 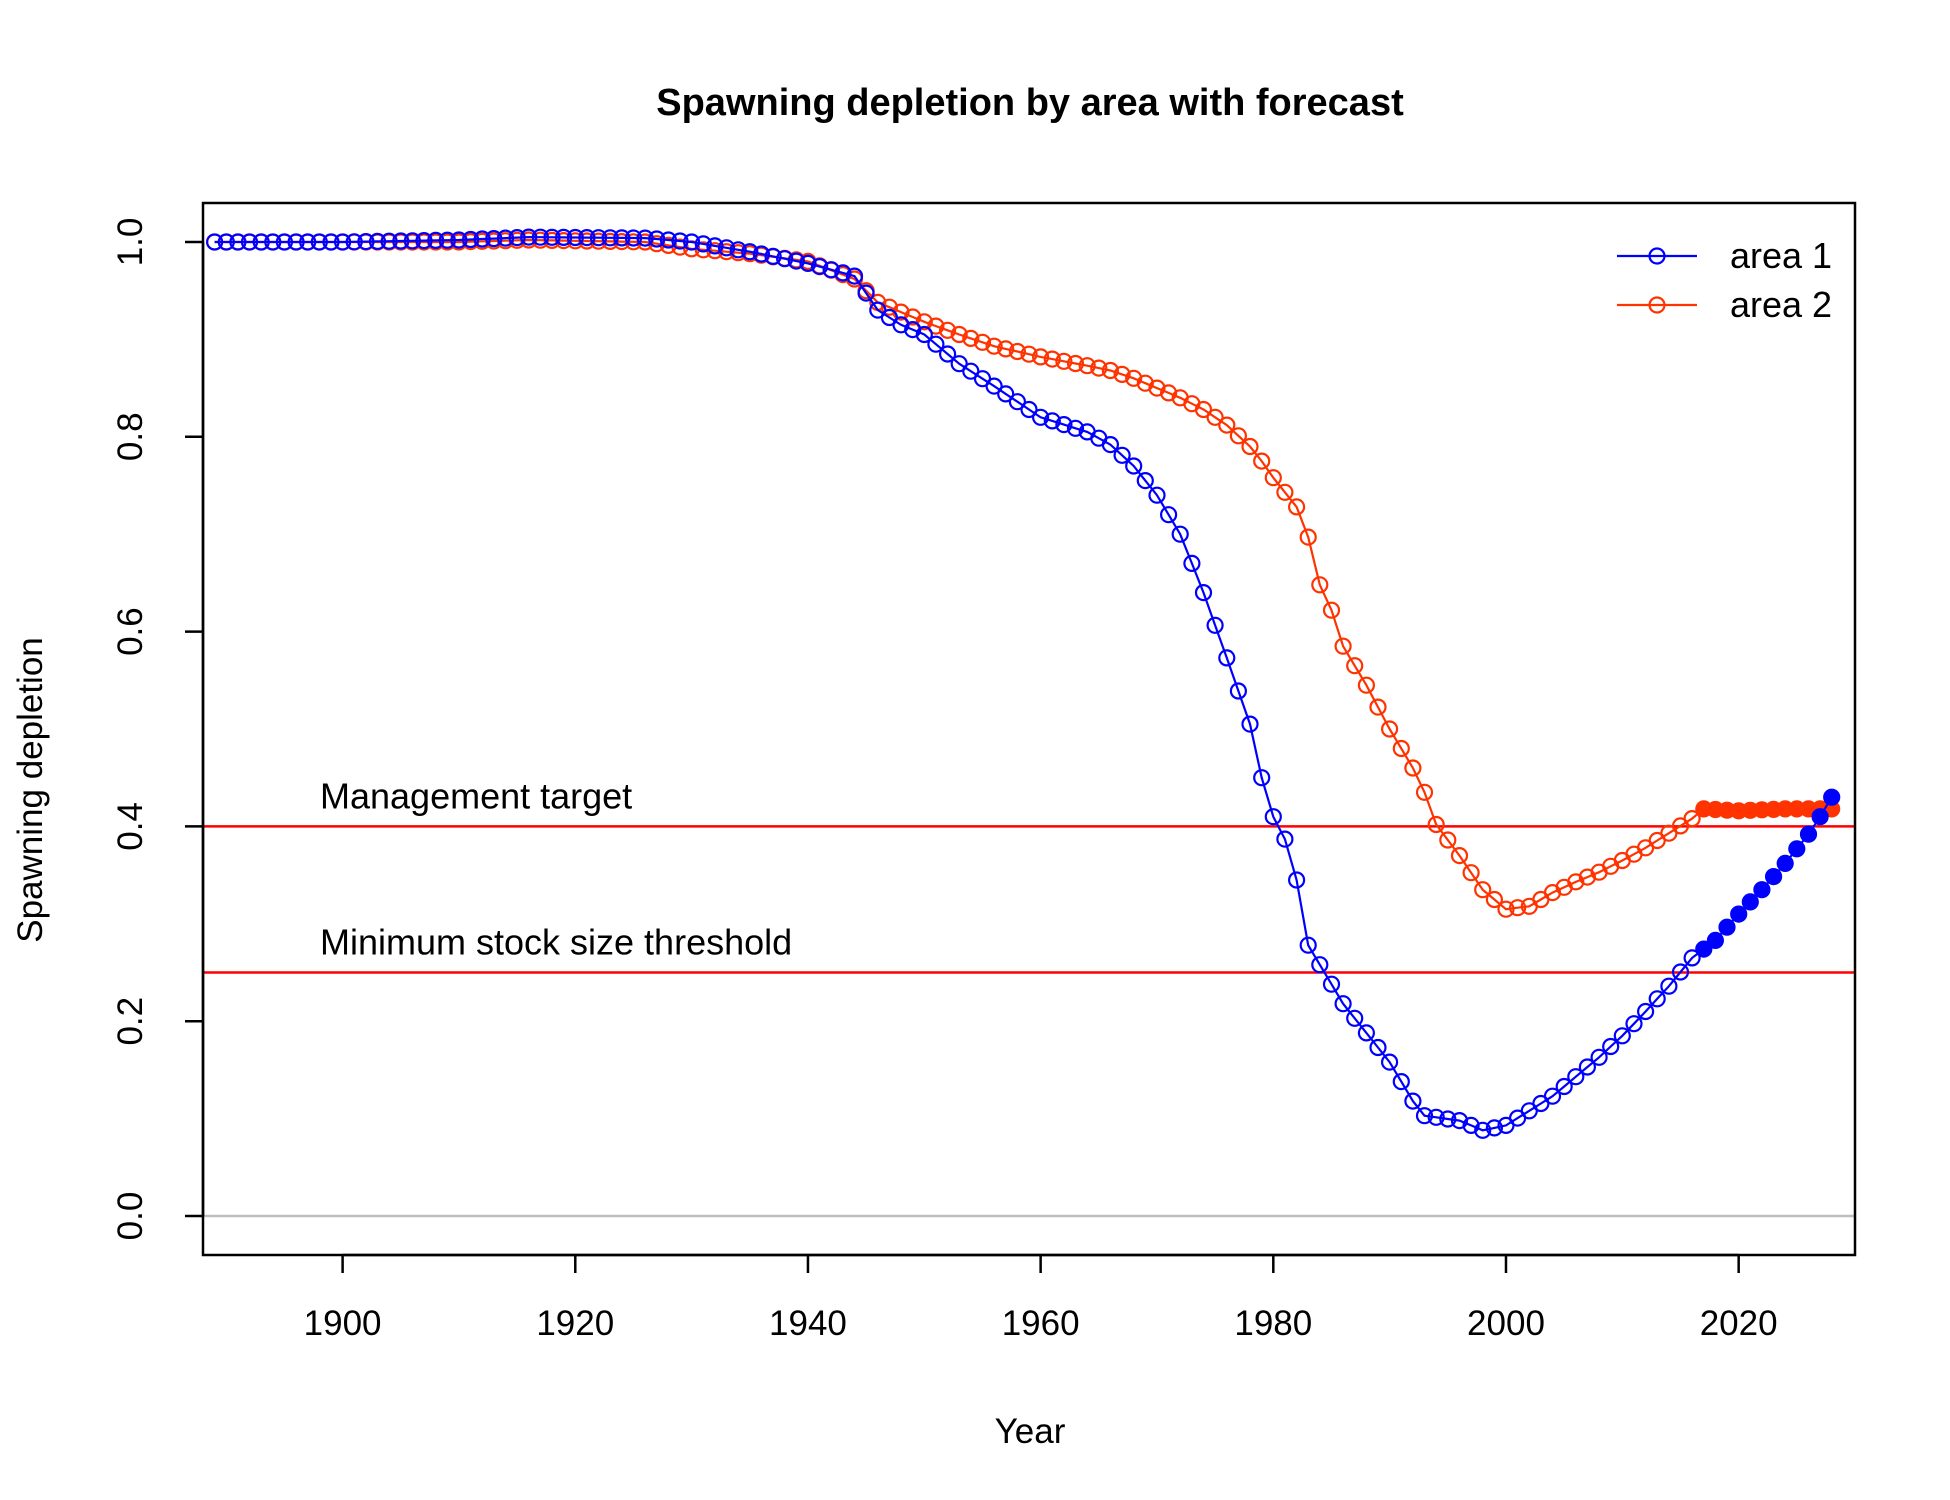 I want to click on legend-item: area 1, so click(x=1724, y=255).